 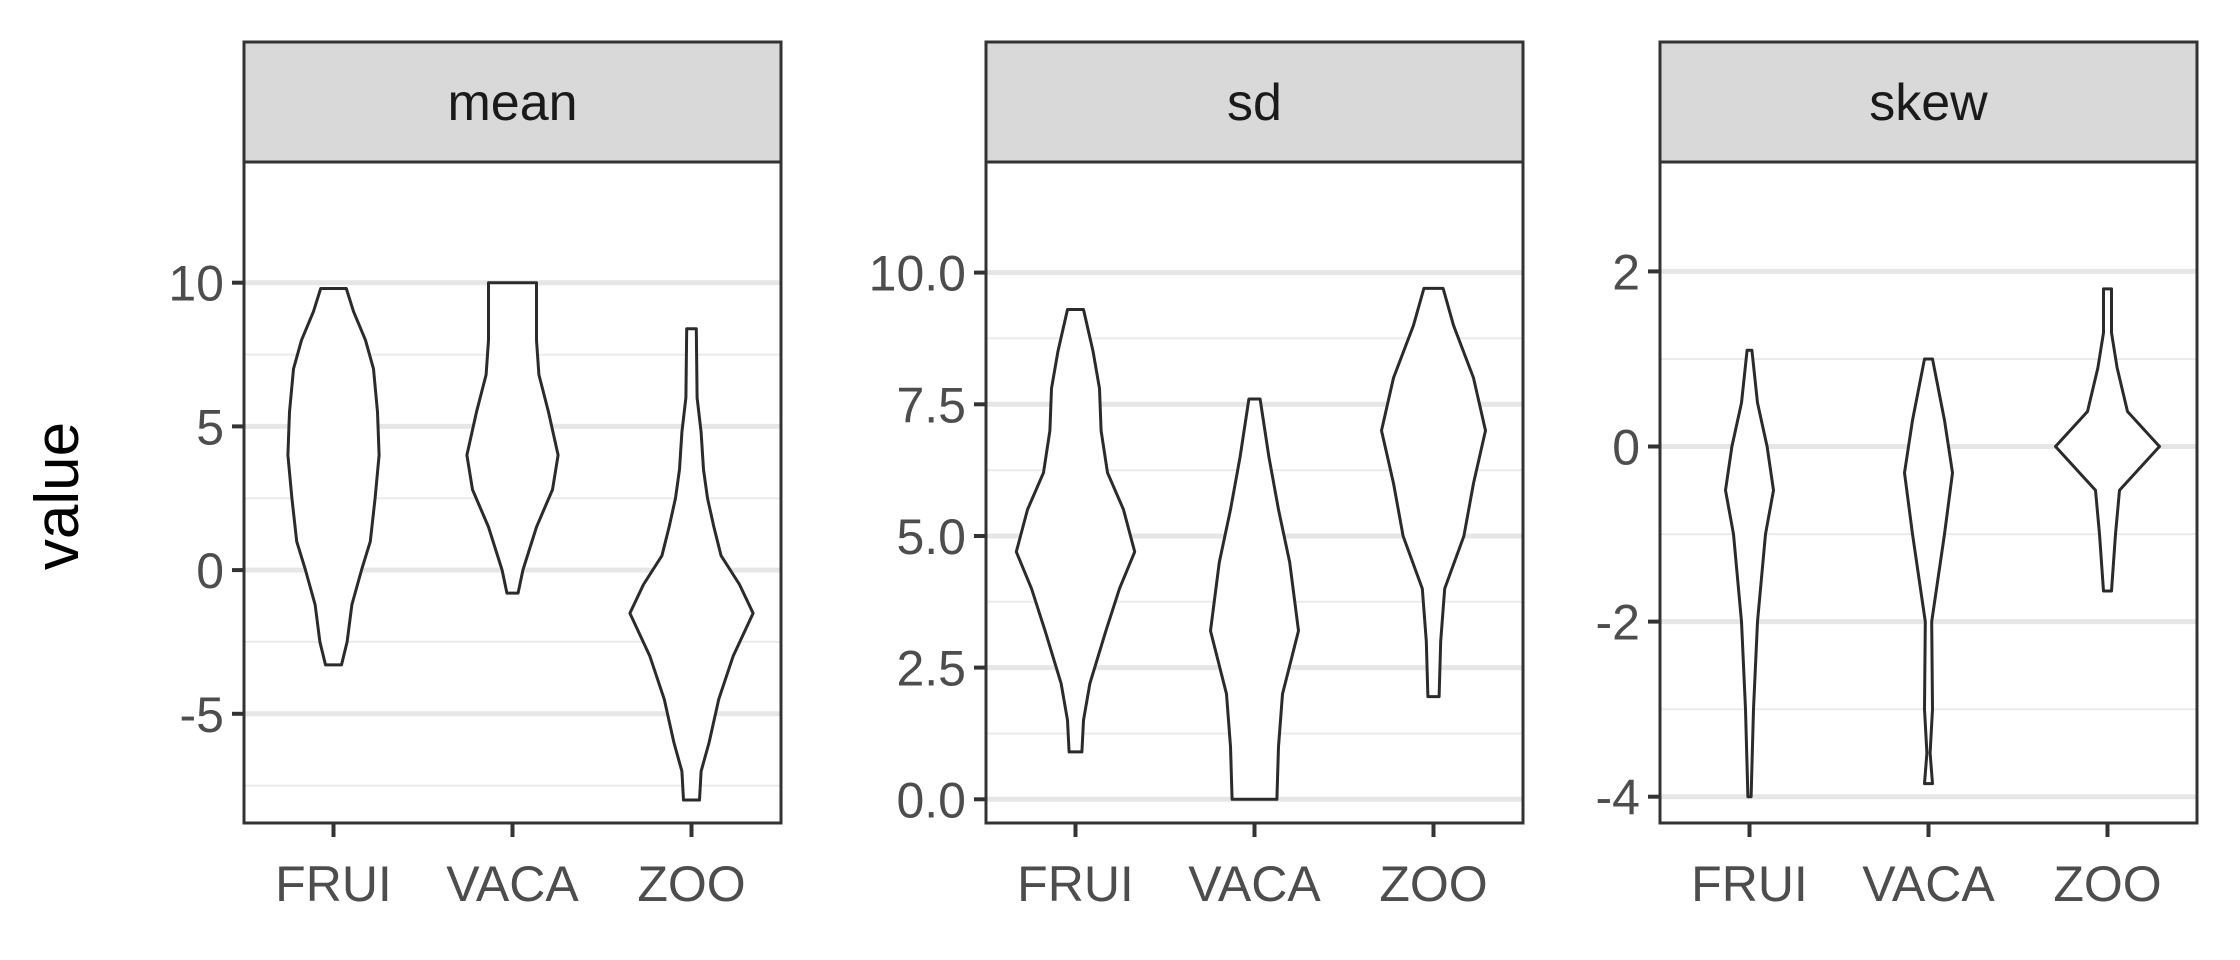 What do you see at coordinates (931, 405) in the screenshot?
I see `y-tick-label: 7.5` at bounding box center [931, 405].